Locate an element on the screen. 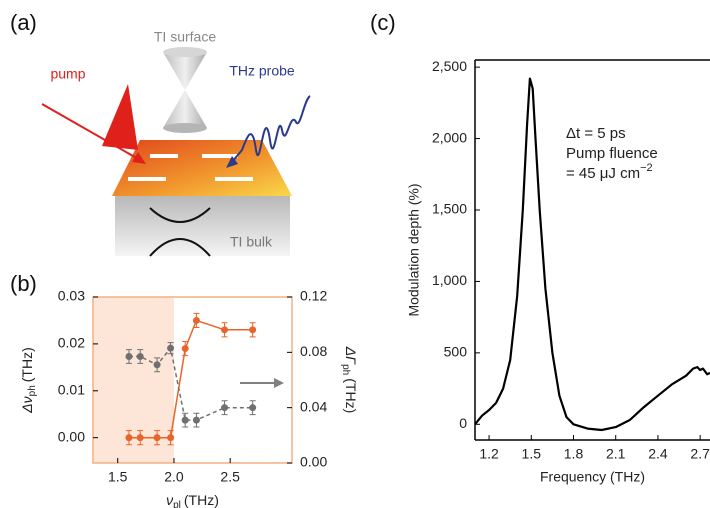 The height and width of the screenshot is (508, 710). probe-arrow is located at coordinates (232, 162).